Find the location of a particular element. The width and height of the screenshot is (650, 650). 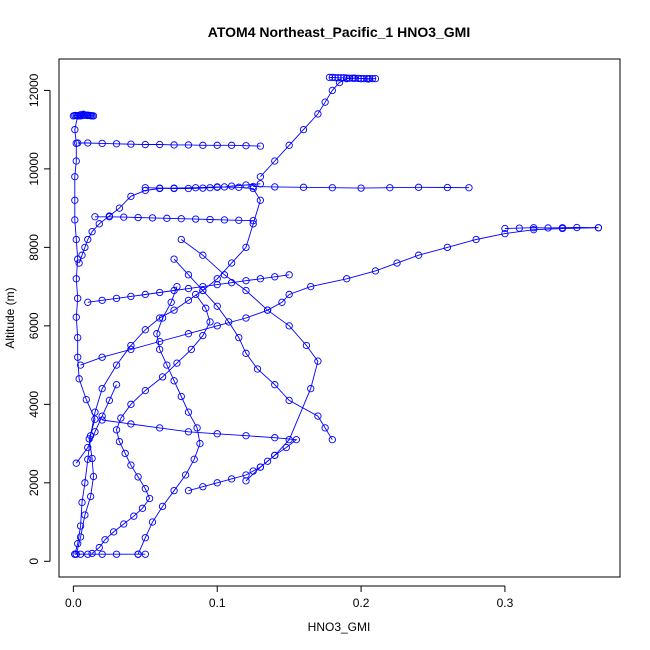

y-tick-label: 4000 is located at coordinates (34, 404).